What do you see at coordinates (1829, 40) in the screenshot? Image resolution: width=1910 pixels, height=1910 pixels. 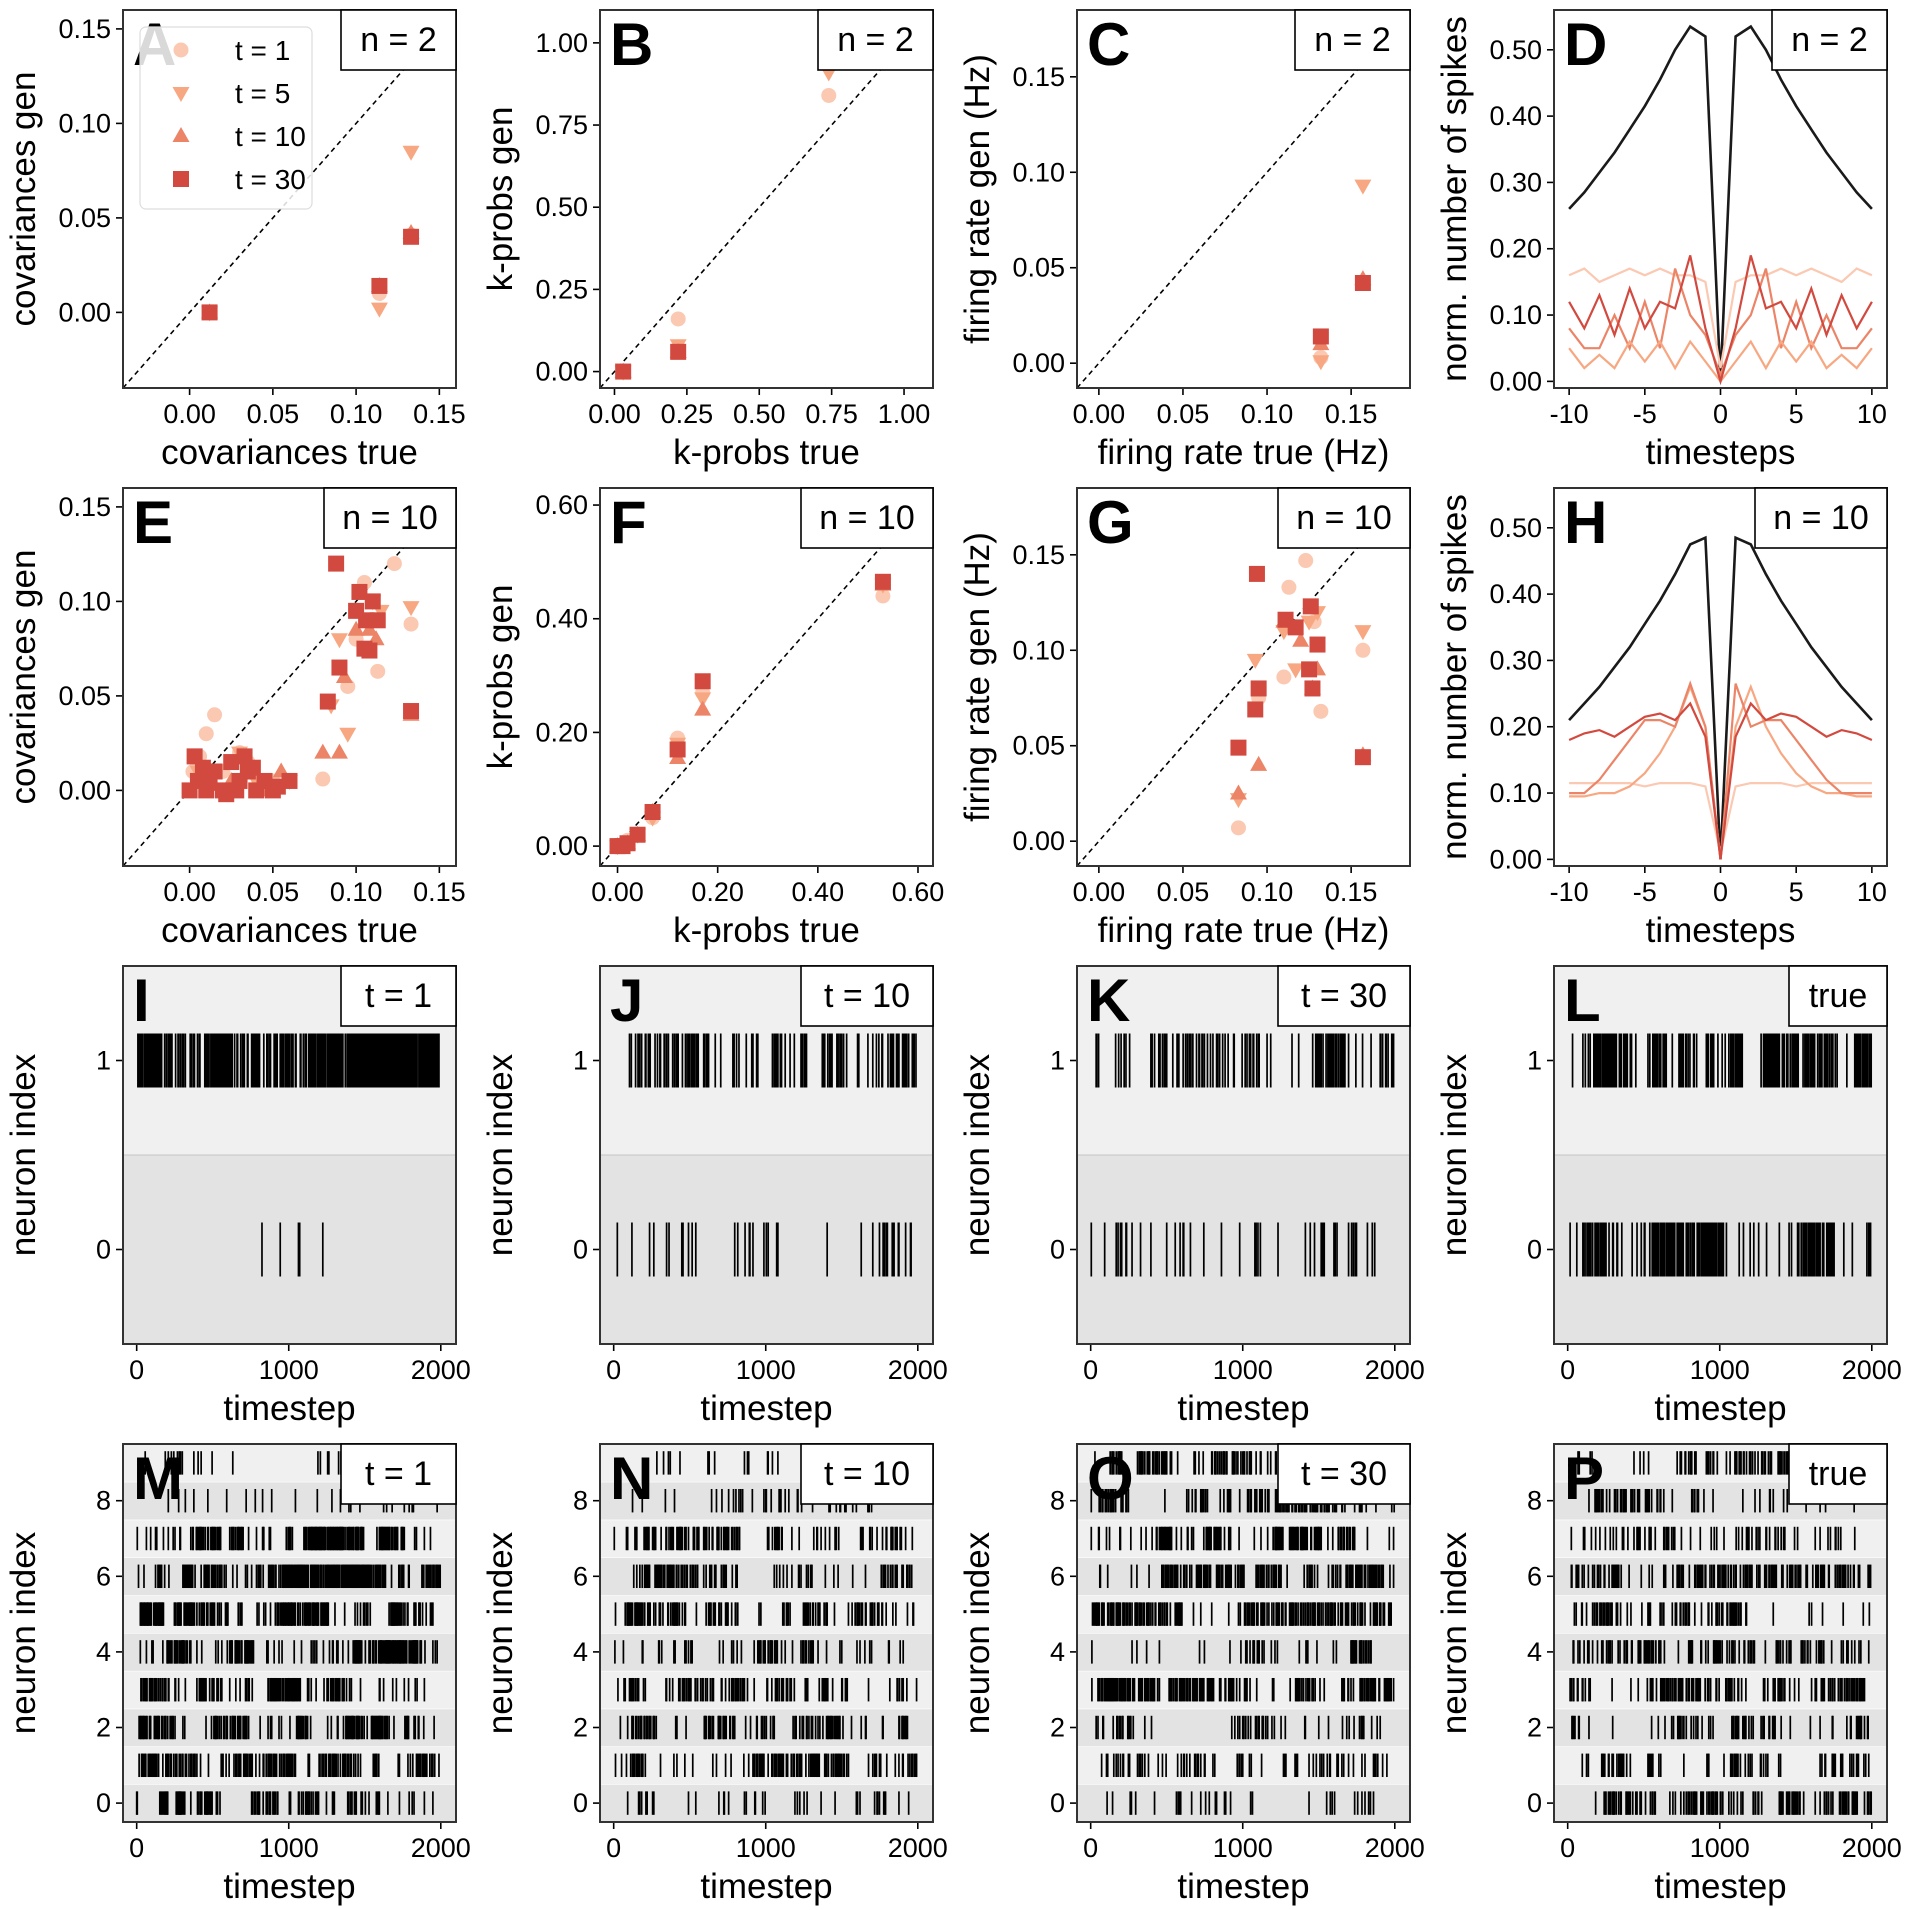 I see `tag-label-D: n = 2` at bounding box center [1829, 40].